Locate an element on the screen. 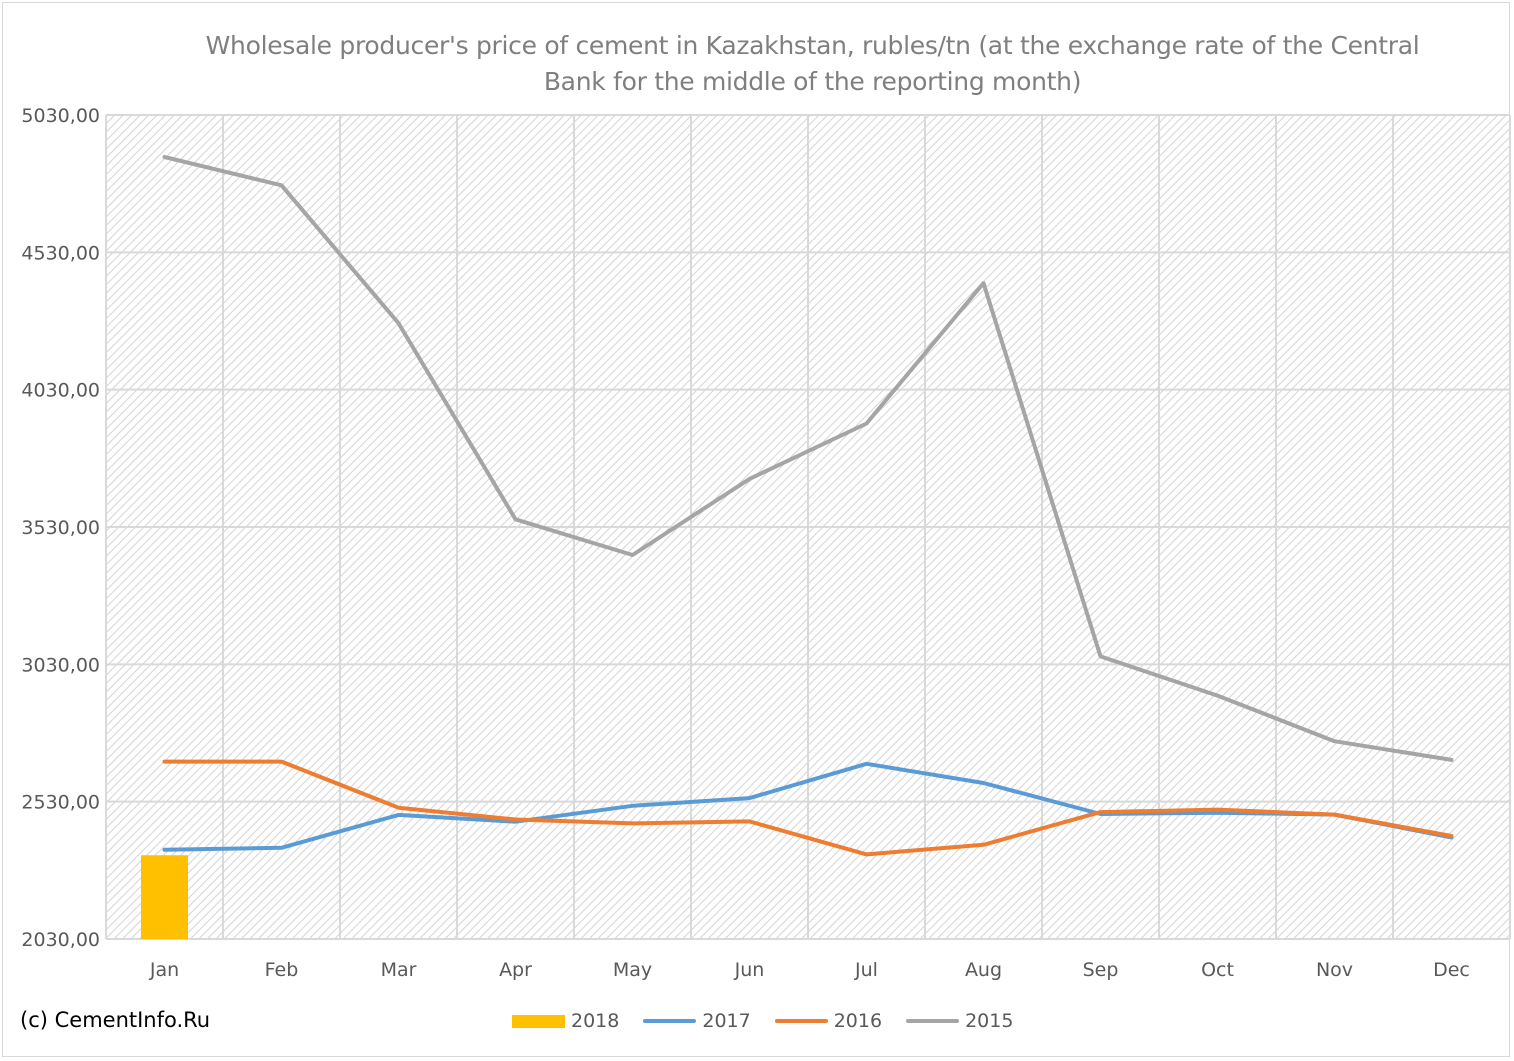  x-tick-label-jun: Jun is located at coordinates (749, 970).